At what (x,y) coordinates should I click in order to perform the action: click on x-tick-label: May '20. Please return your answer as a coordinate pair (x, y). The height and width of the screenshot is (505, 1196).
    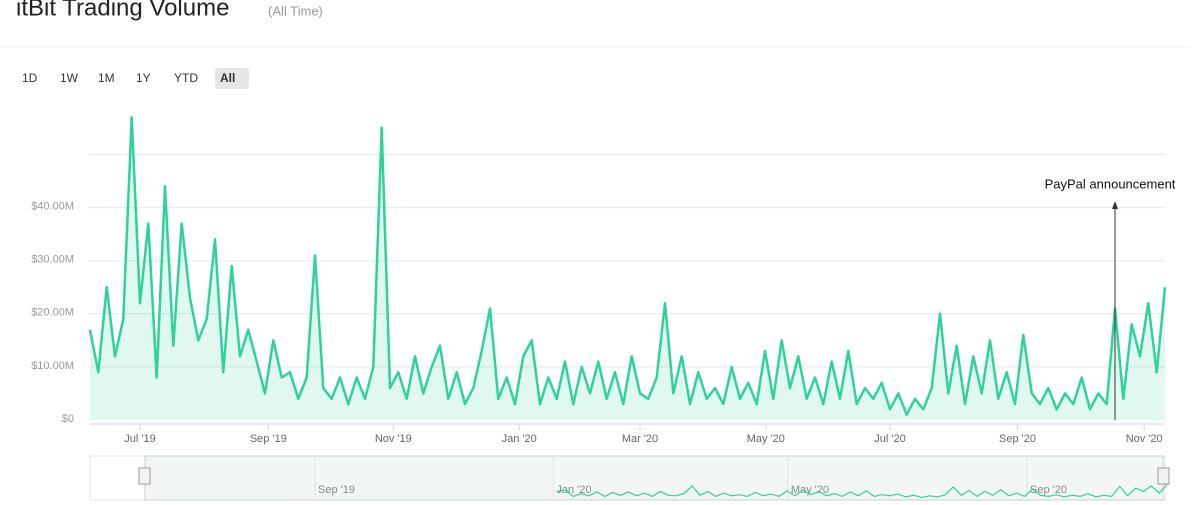
    Looking at the image, I should click on (766, 439).